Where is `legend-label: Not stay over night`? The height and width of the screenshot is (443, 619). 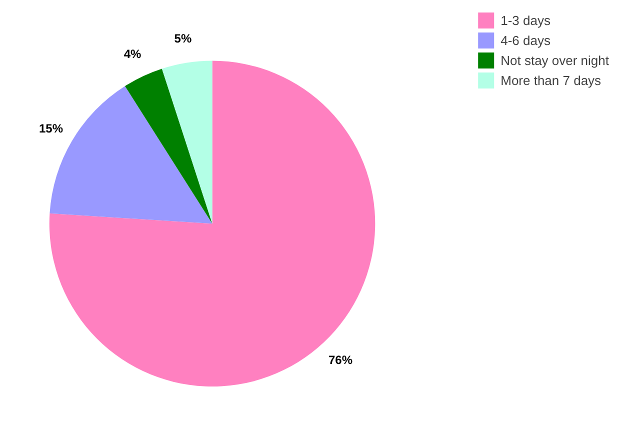 legend-label: Not stay over night is located at coordinates (554, 60).